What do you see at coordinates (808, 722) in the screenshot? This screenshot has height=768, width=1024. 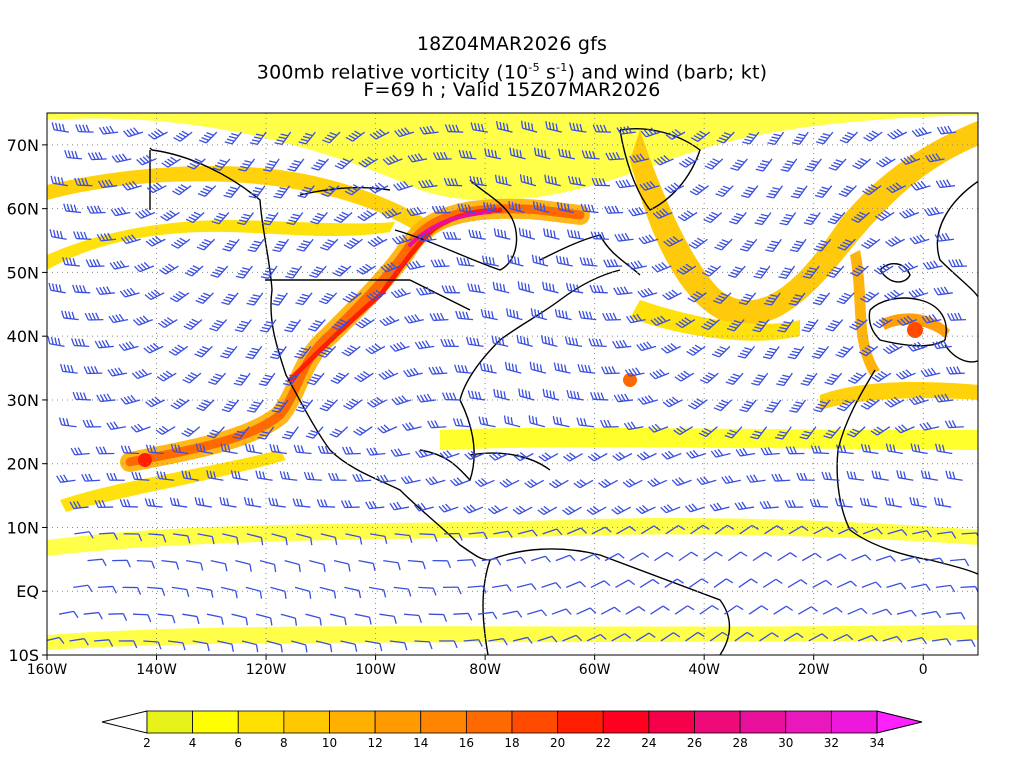 I see `colorbar-swatch` at bounding box center [808, 722].